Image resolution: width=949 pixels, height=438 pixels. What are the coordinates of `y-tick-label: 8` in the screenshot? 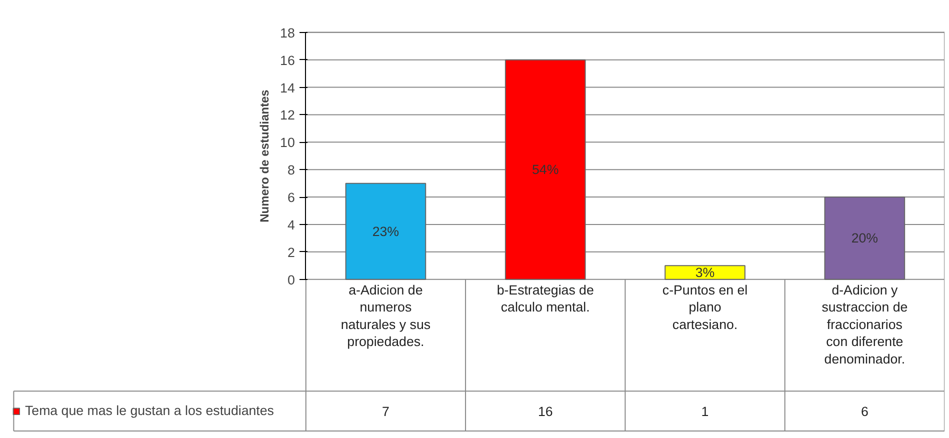 It's located at (291, 170).